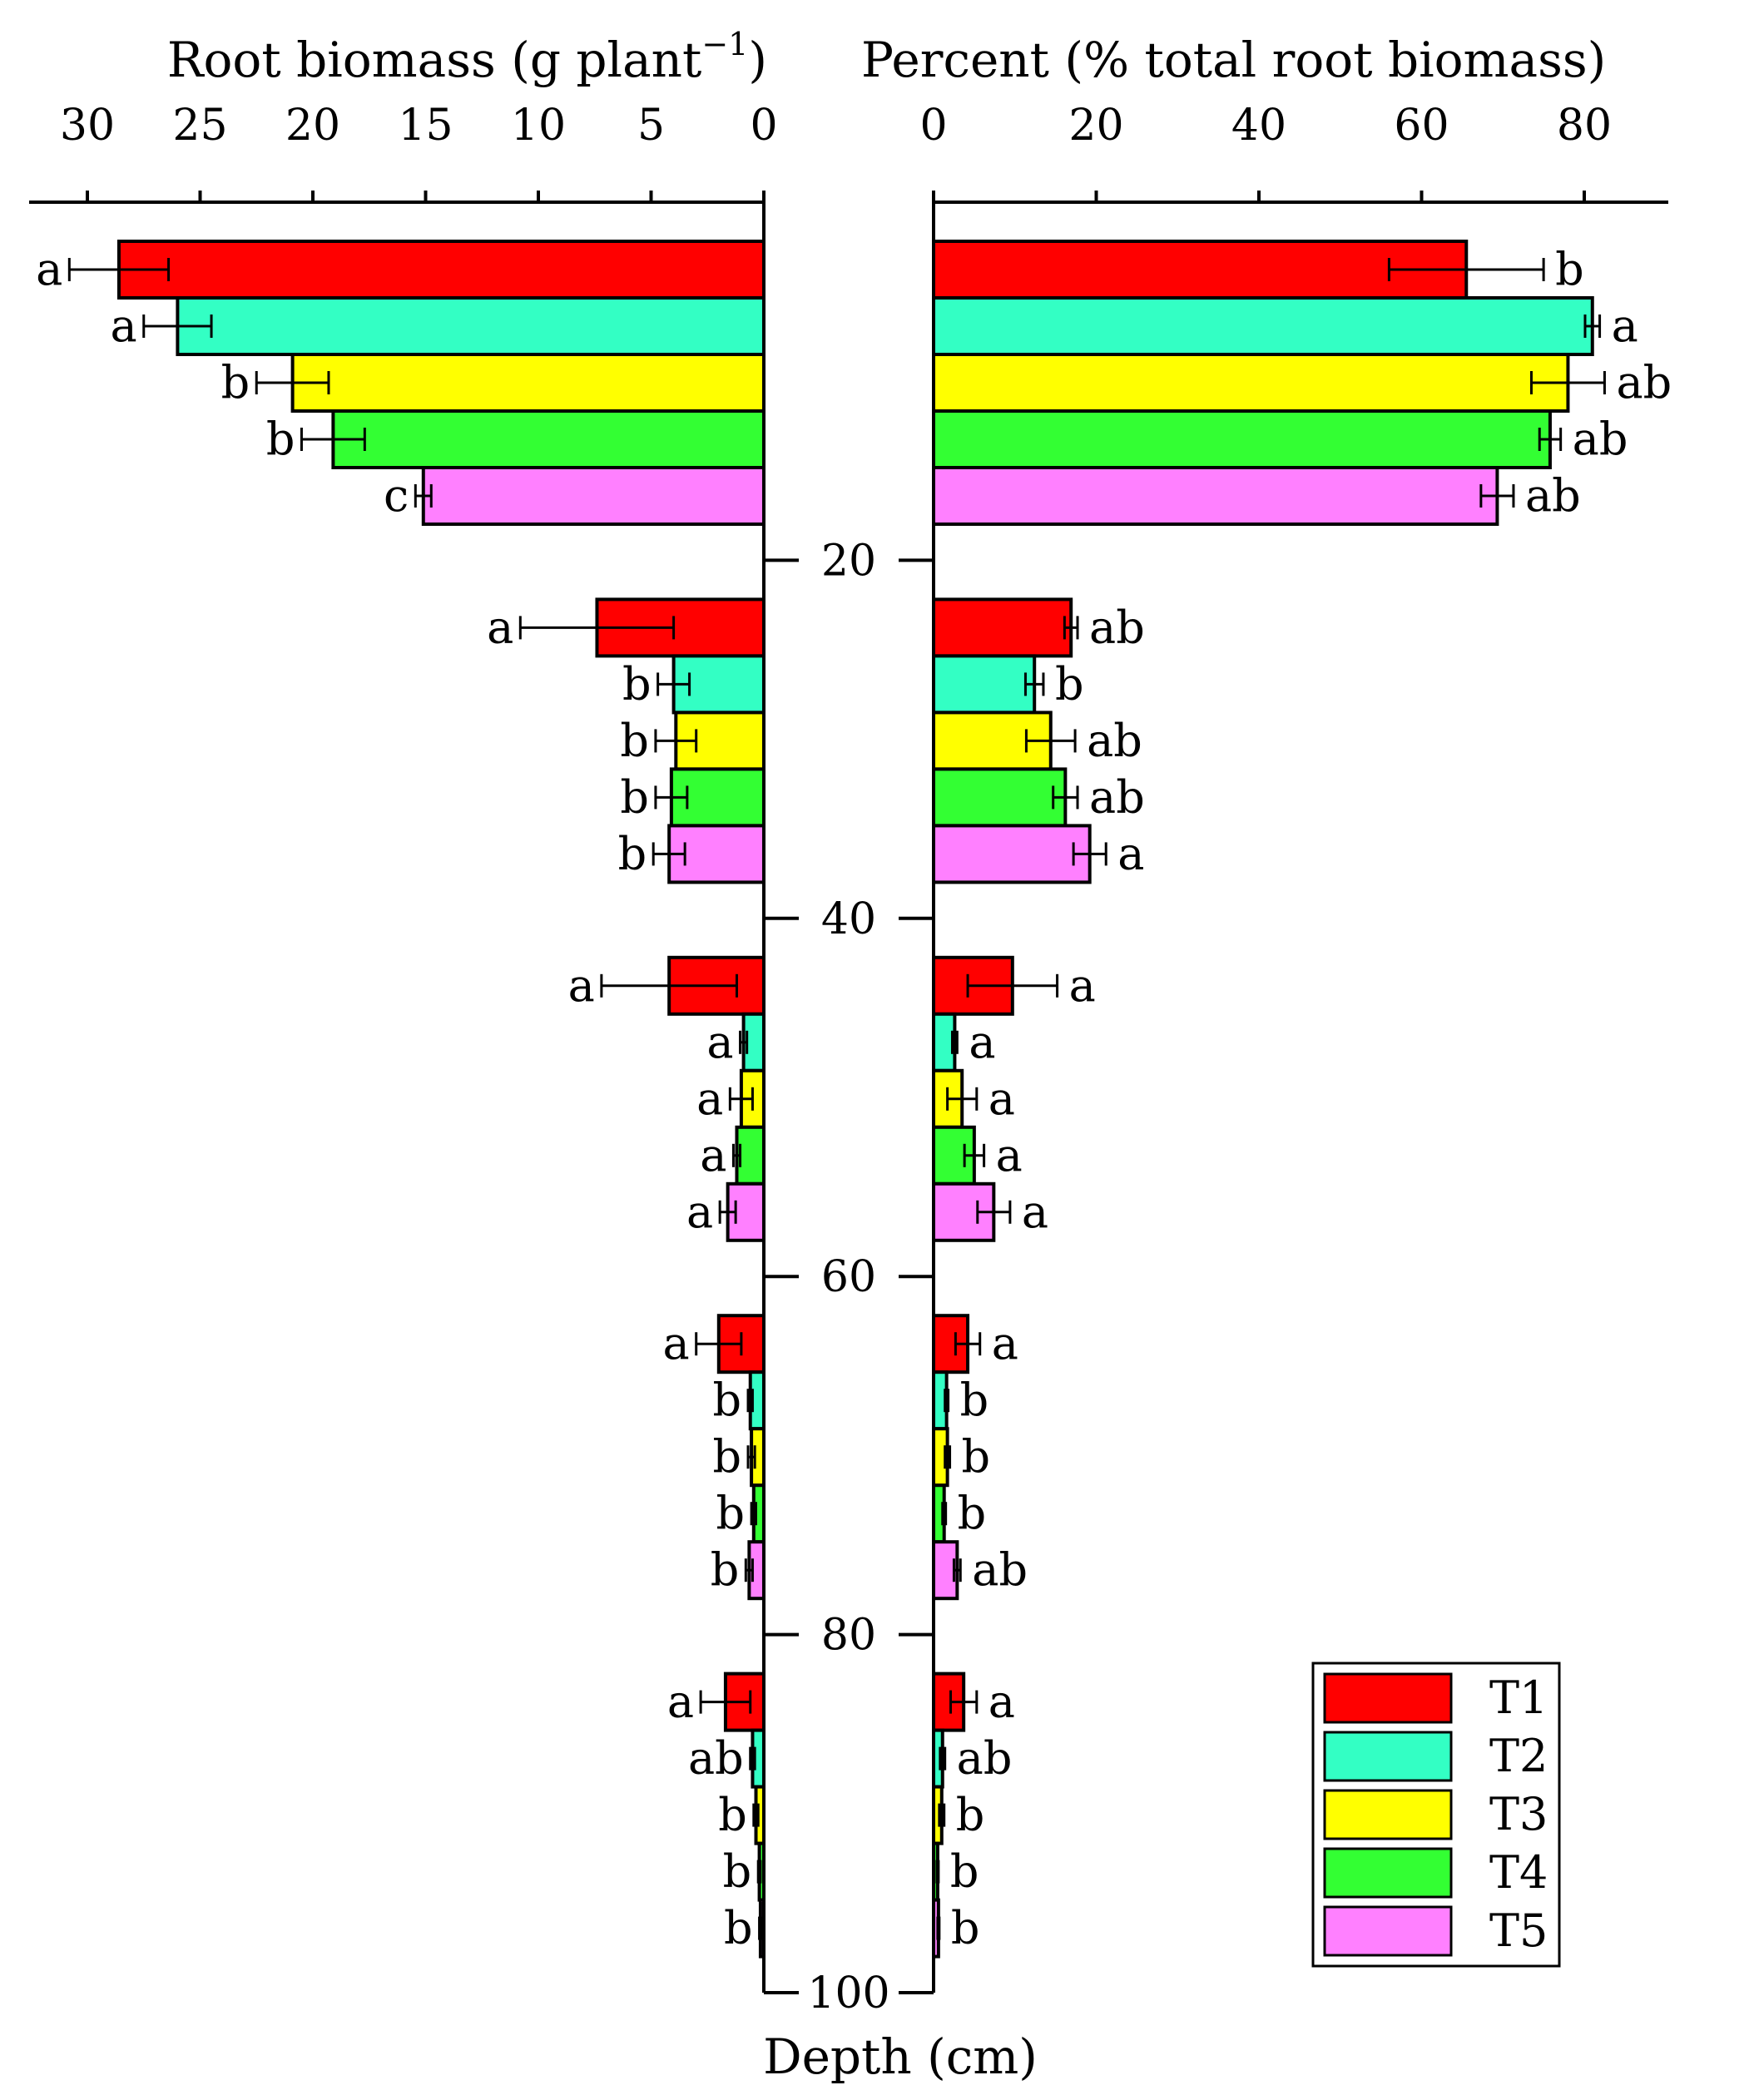 The height and width of the screenshot is (2100, 1754). Describe the element at coordinates (199, 126) in the screenshot. I see `left-axis-tick-label: 25` at that location.